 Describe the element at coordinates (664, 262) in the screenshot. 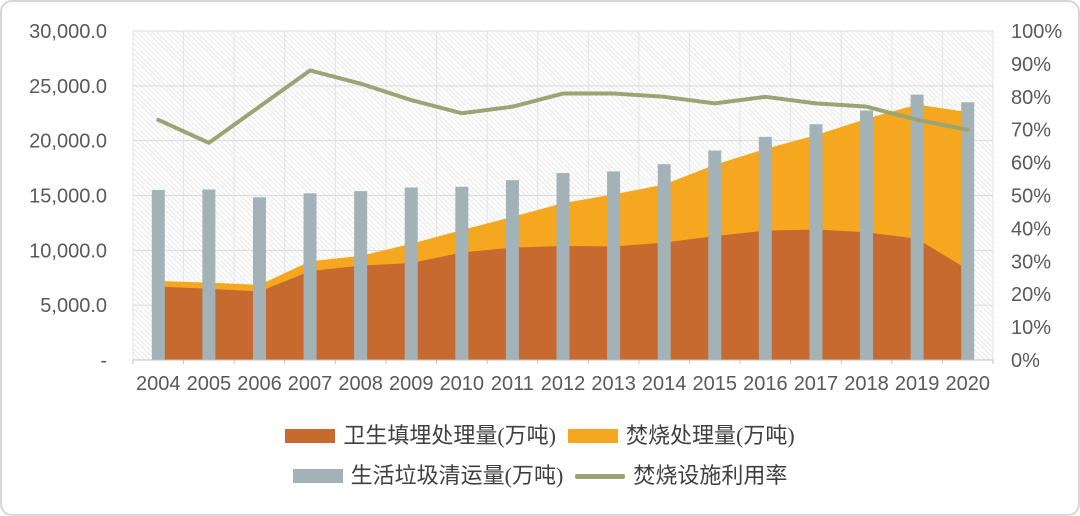

I see `bar-2014` at that location.